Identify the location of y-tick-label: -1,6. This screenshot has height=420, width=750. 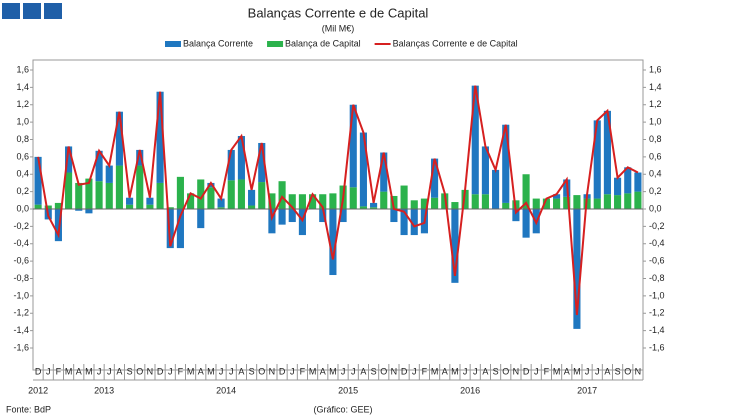
(21, 347).